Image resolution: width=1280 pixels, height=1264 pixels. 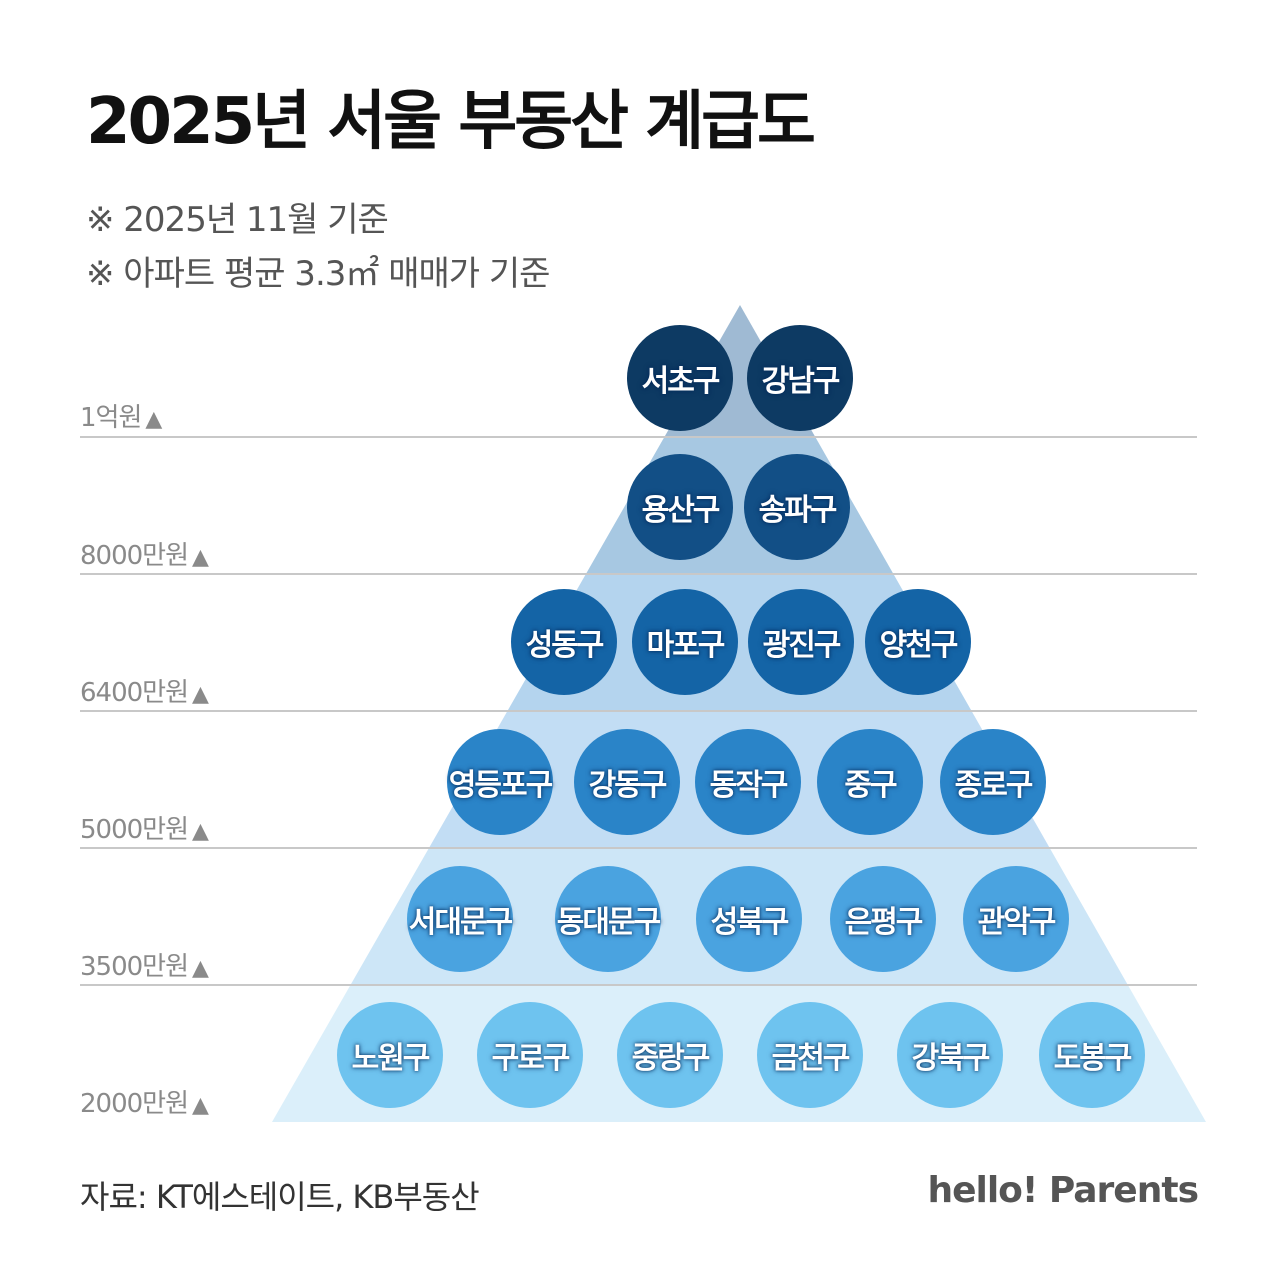 I want to click on district-circle: 광진구, so click(x=801, y=642).